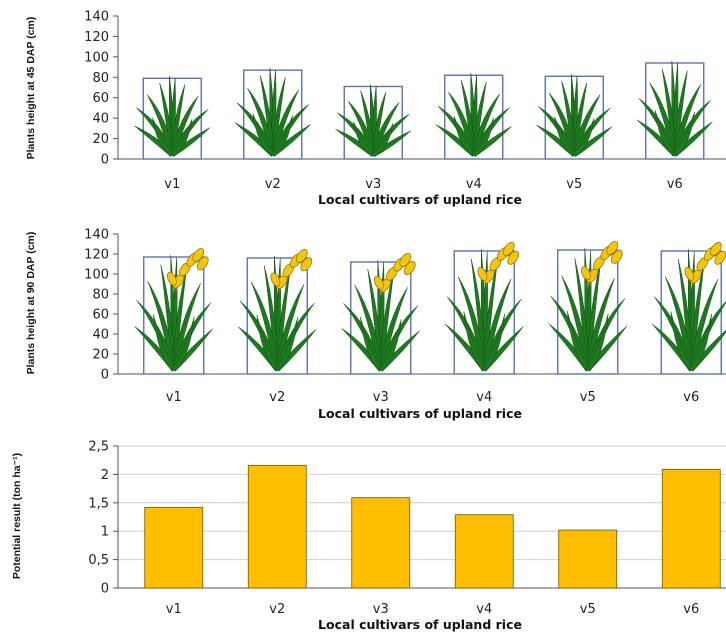 The width and height of the screenshot is (726, 632). What do you see at coordinates (17, 516) in the screenshot?
I see `y-axis-label: Potential result (ton ha⁻¹)` at bounding box center [17, 516].